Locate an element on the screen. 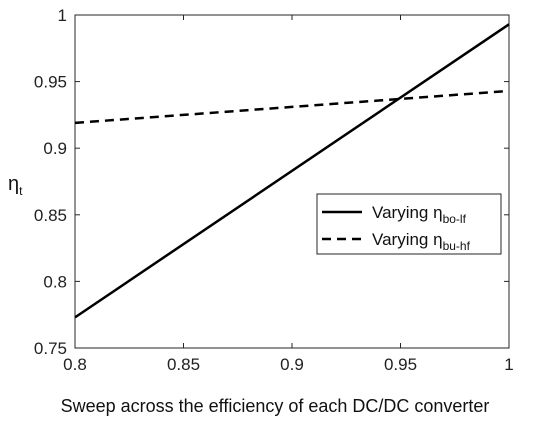 The width and height of the screenshot is (550, 429). x-tick-label: 1 is located at coordinates (508, 364).